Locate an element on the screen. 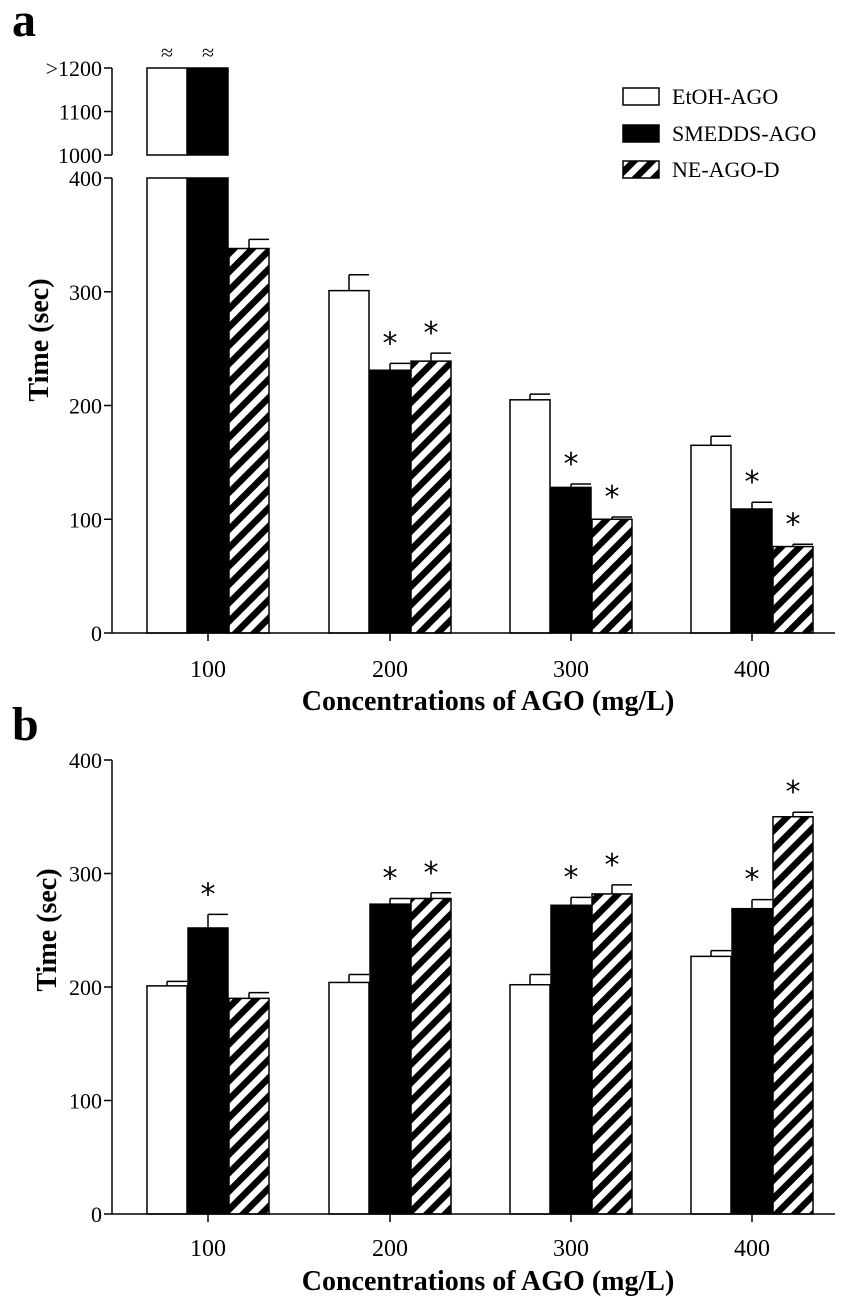  panel-a-y-axis-title: Time (sec) is located at coordinates (39, 339).